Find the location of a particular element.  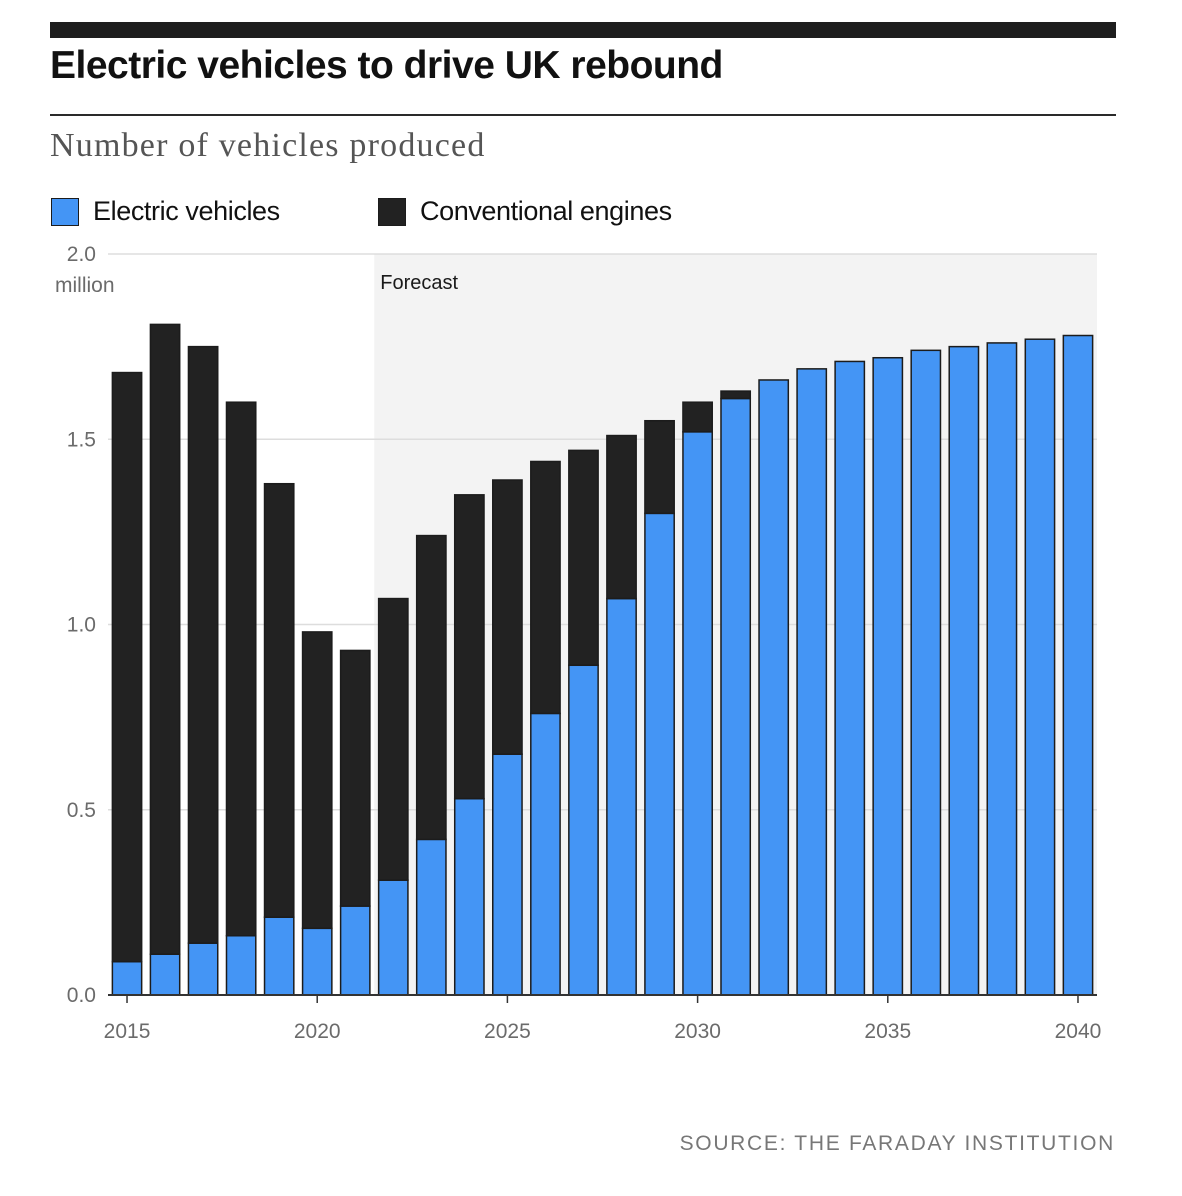

bar-conventional-2024 is located at coordinates (469, 647).